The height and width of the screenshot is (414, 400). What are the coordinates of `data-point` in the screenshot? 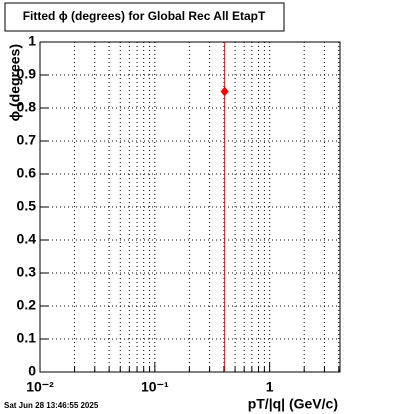 It's located at (224, 91).